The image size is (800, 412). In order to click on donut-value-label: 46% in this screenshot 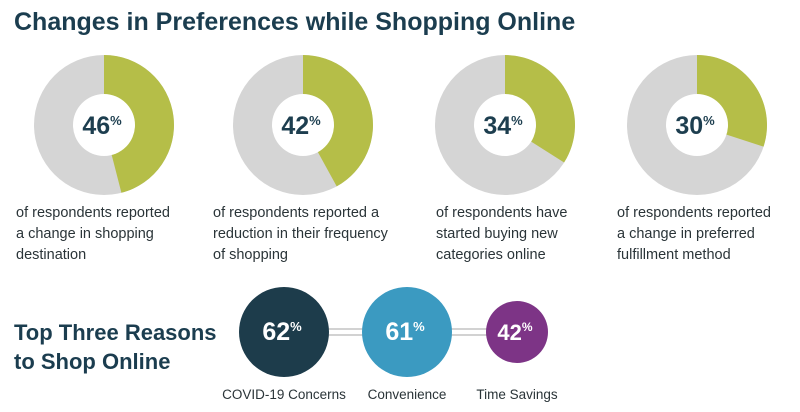, I will do `click(102, 126)`.